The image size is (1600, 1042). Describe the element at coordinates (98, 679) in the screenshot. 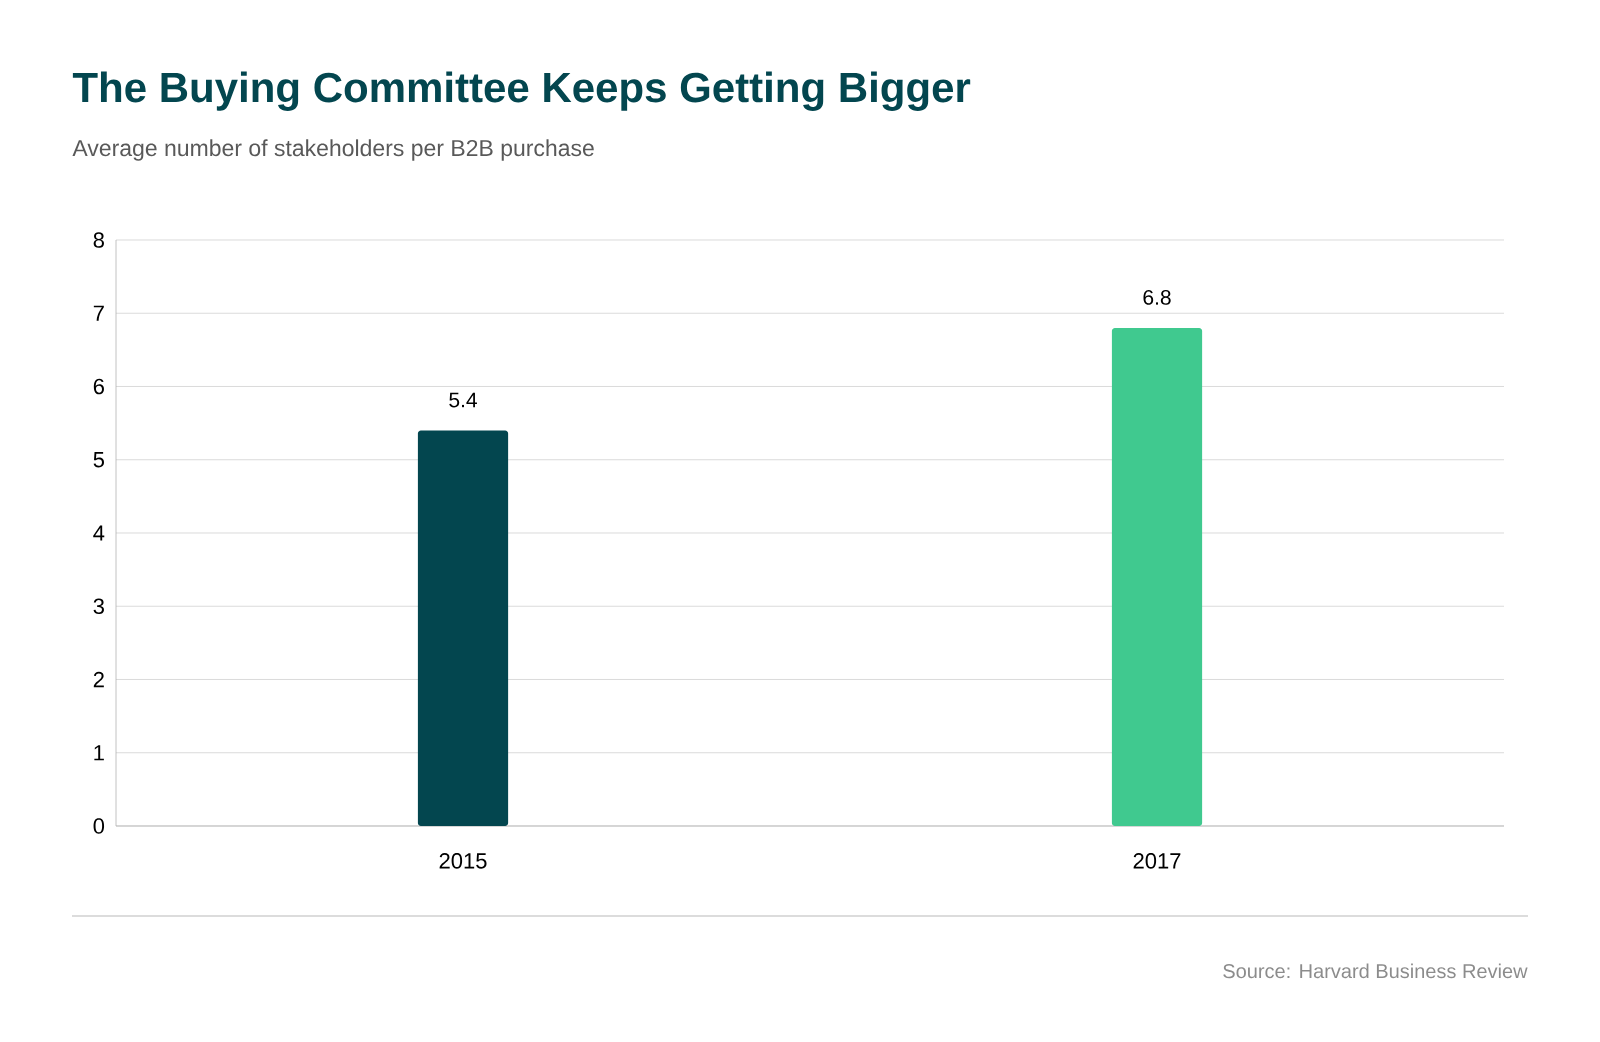

I see `y-tick-label: 2` at that location.